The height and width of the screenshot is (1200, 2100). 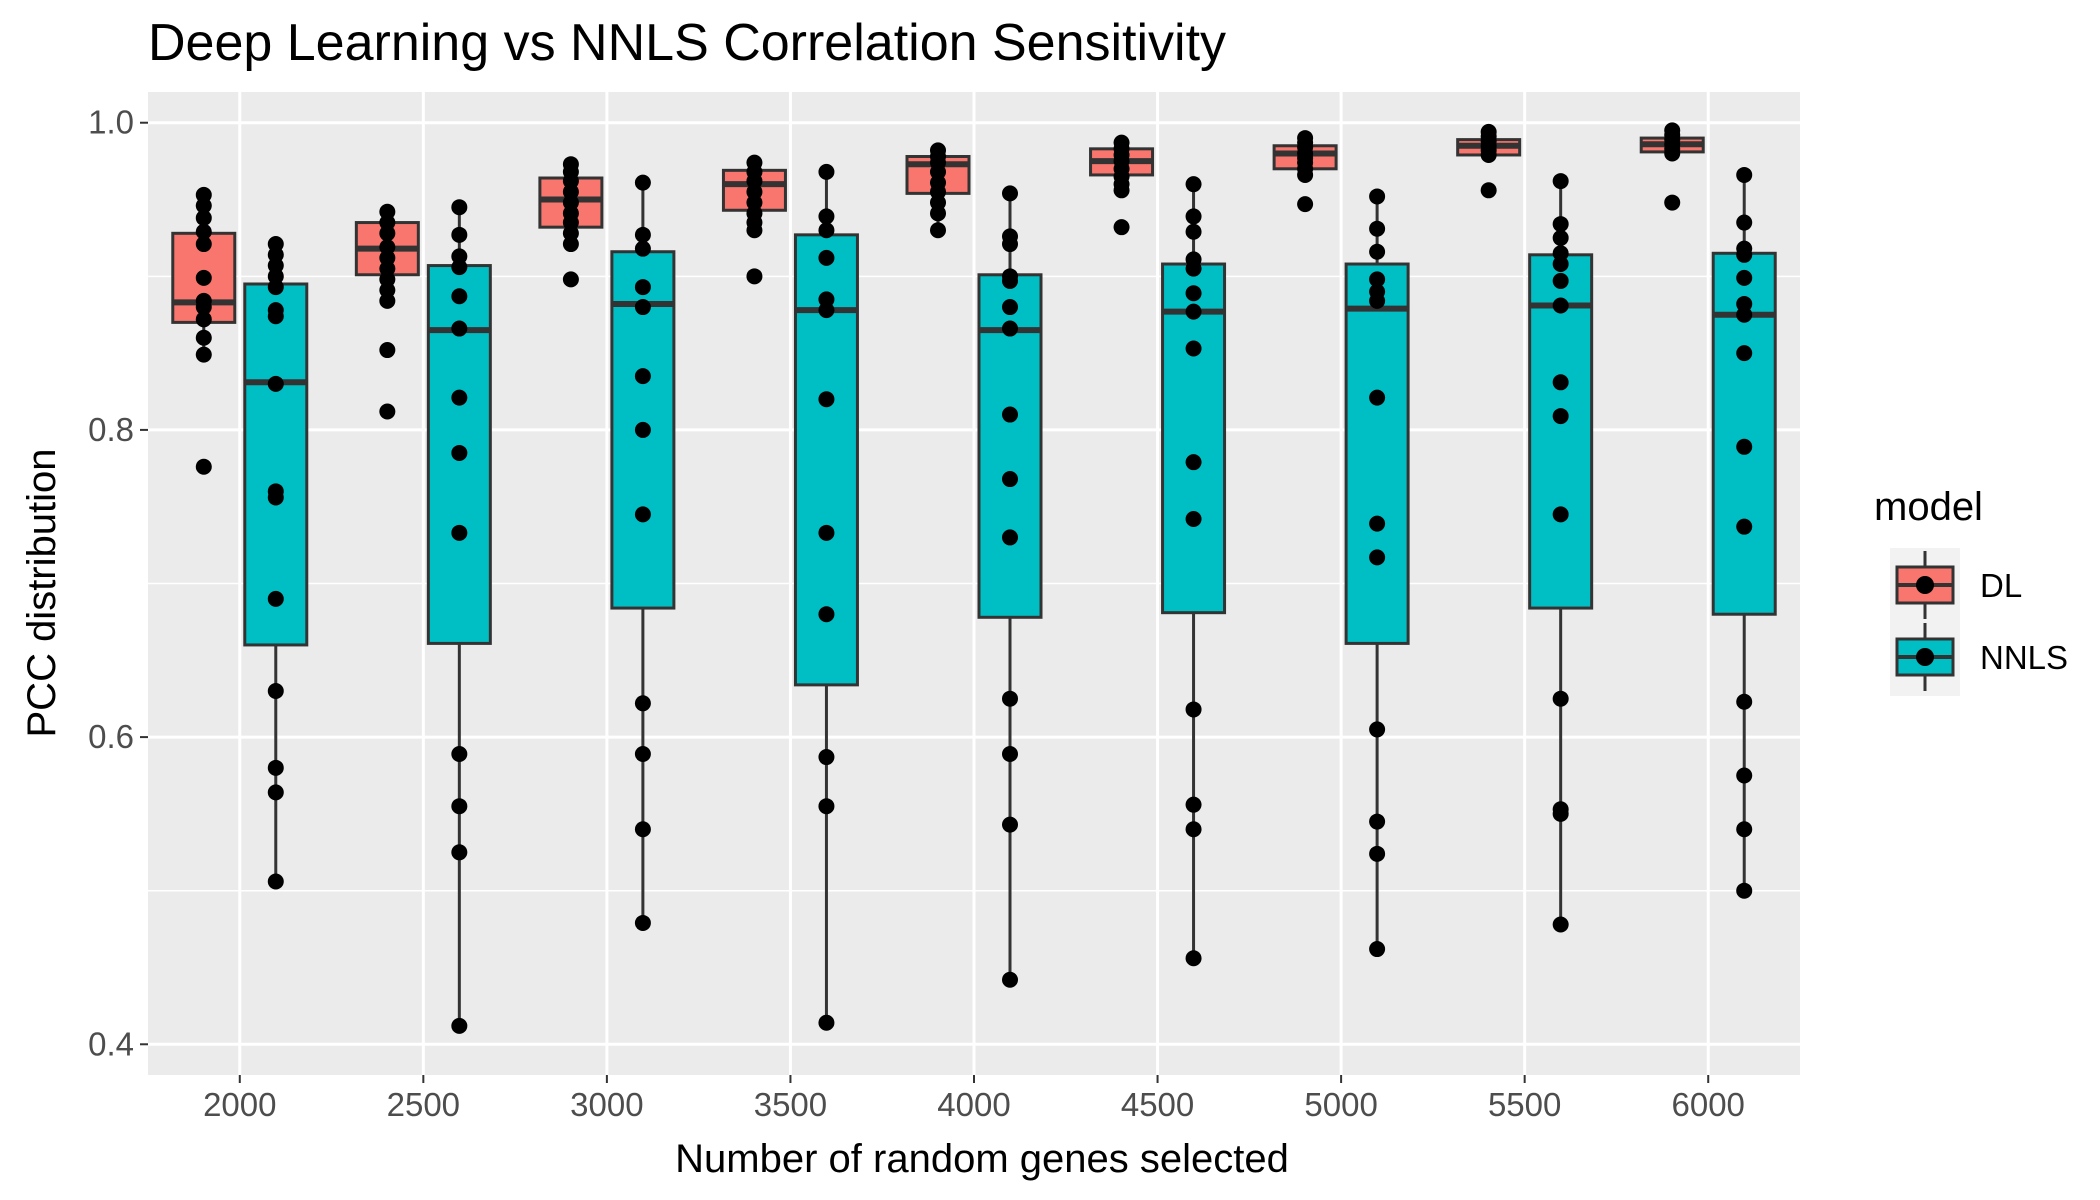 I want to click on x-tick-label: 4000, so click(x=973, y=1104).